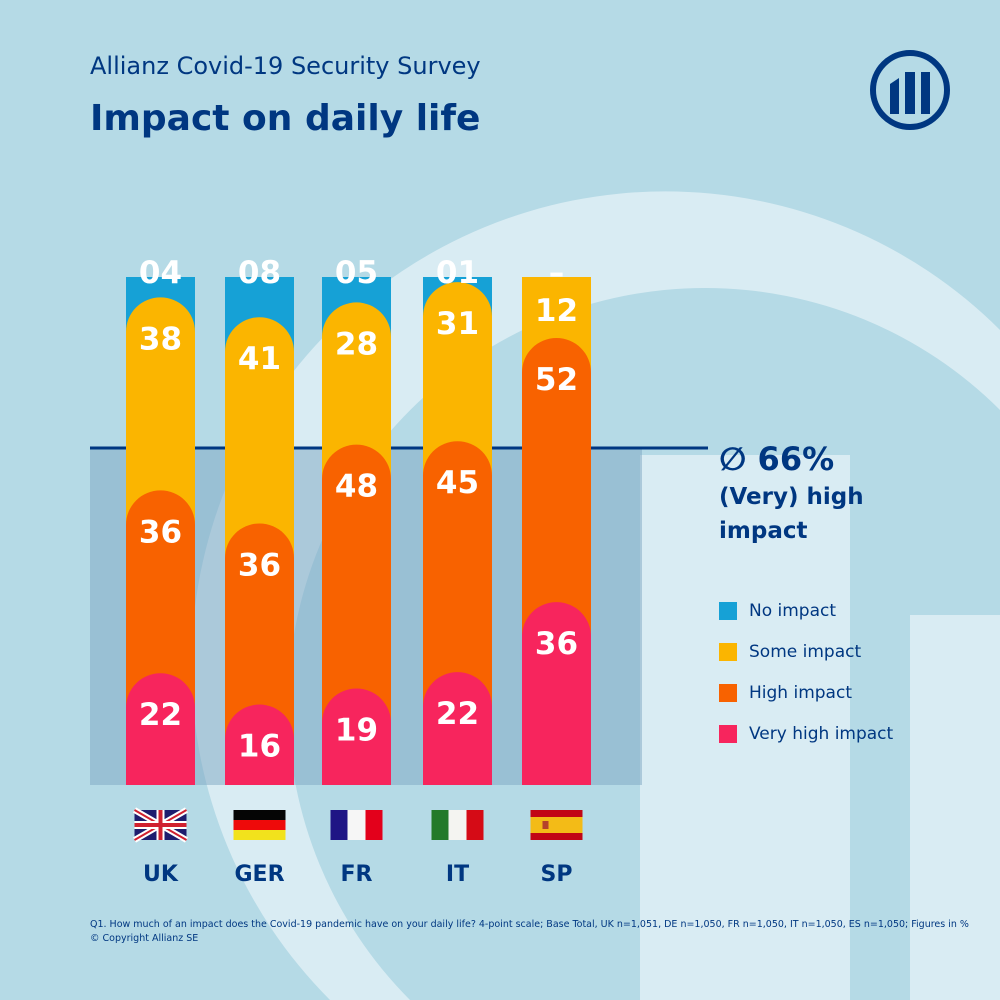  What do you see at coordinates (800, 692) in the screenshot?
I see `legend-label: High impact` at bounding box center [800, 692].